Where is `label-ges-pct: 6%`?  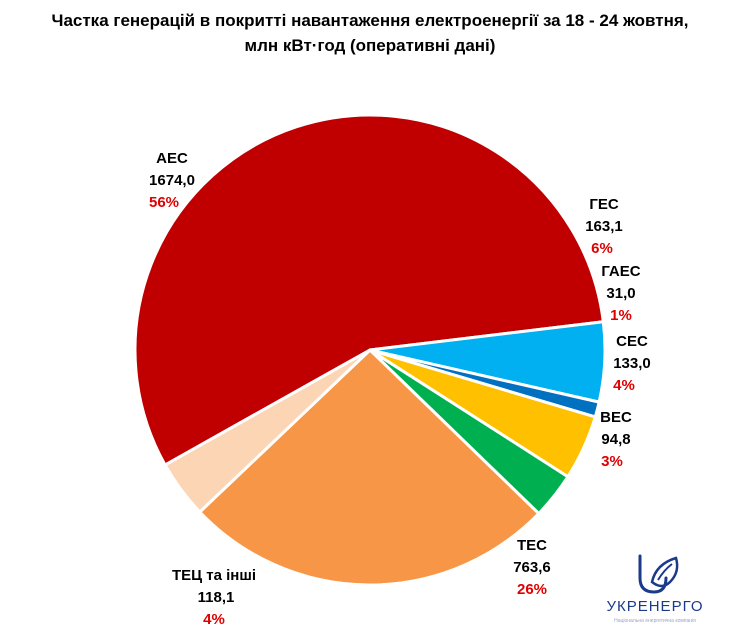 label-ges-pct: 6% is located at coordinates (602, 248).